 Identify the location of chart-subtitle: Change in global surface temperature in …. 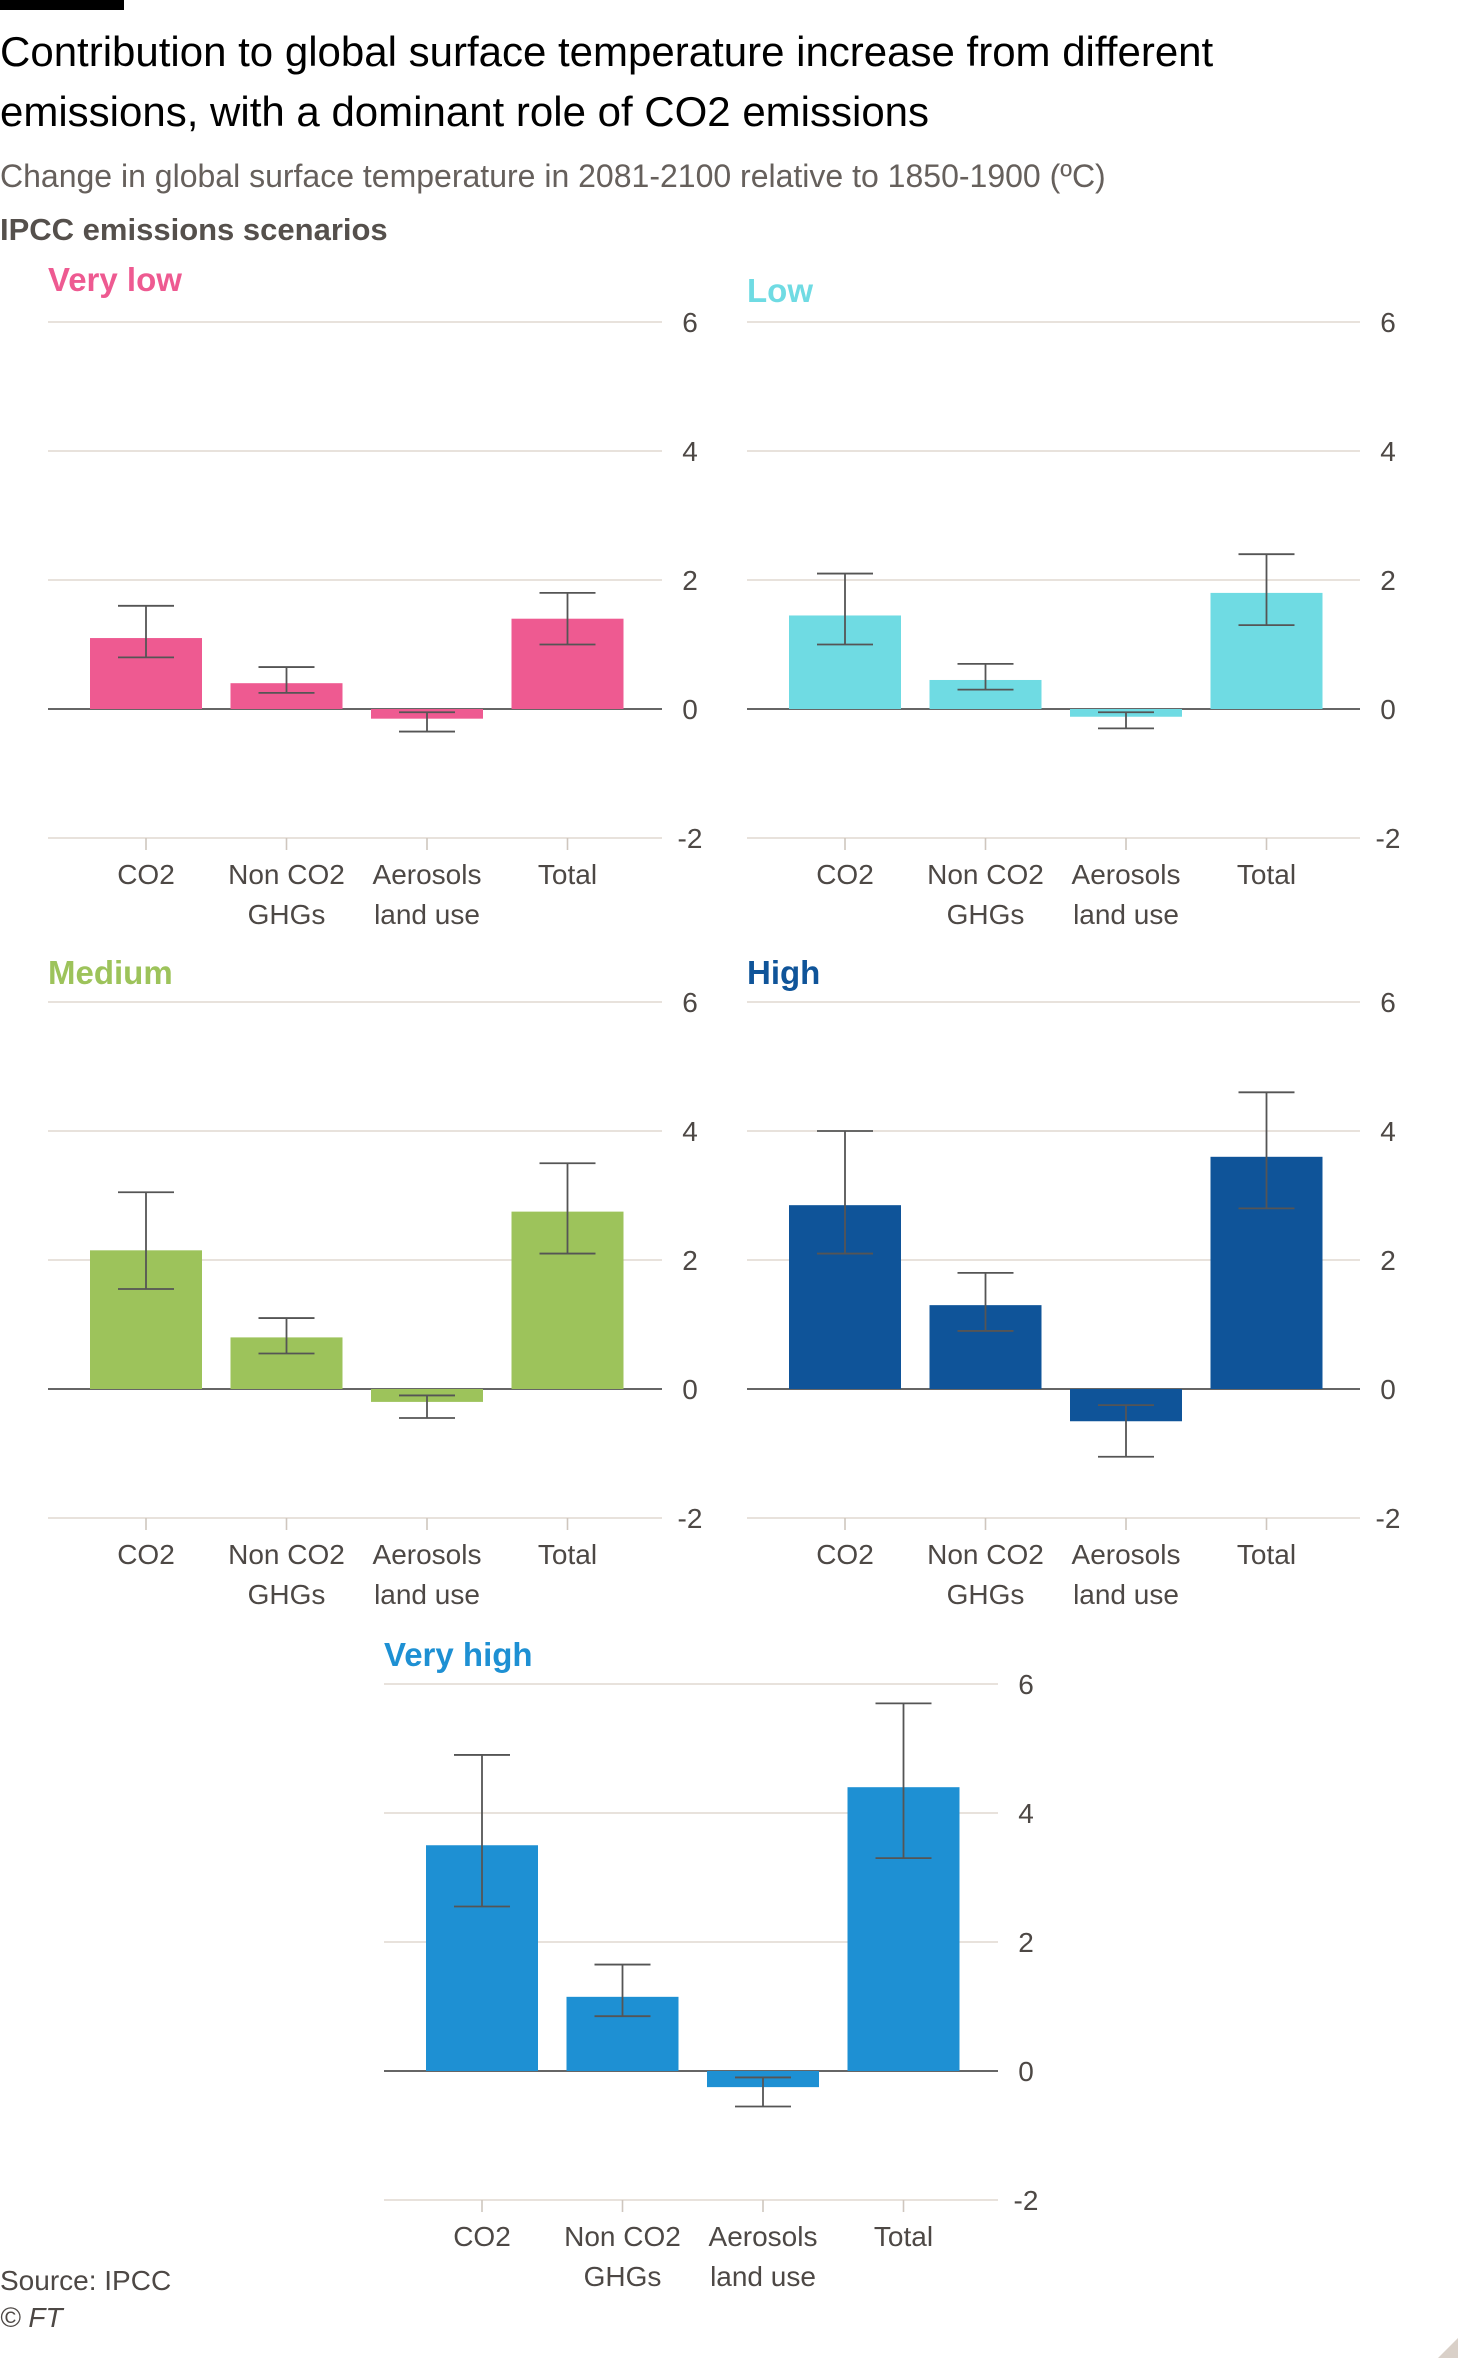
(553, 176).